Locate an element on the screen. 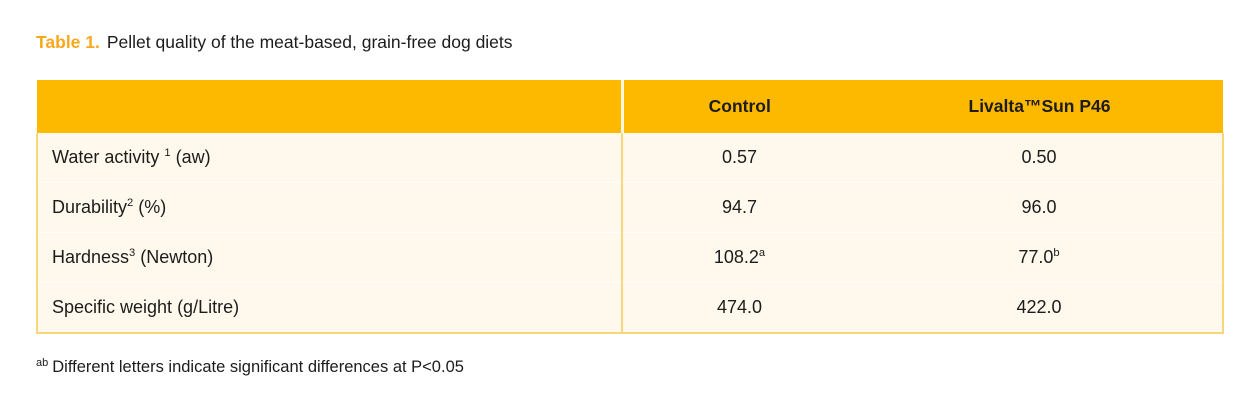 The width and height of the screenshot is (1260, 410). row-label-text: Specific weight is located at coordinates (112, 307).